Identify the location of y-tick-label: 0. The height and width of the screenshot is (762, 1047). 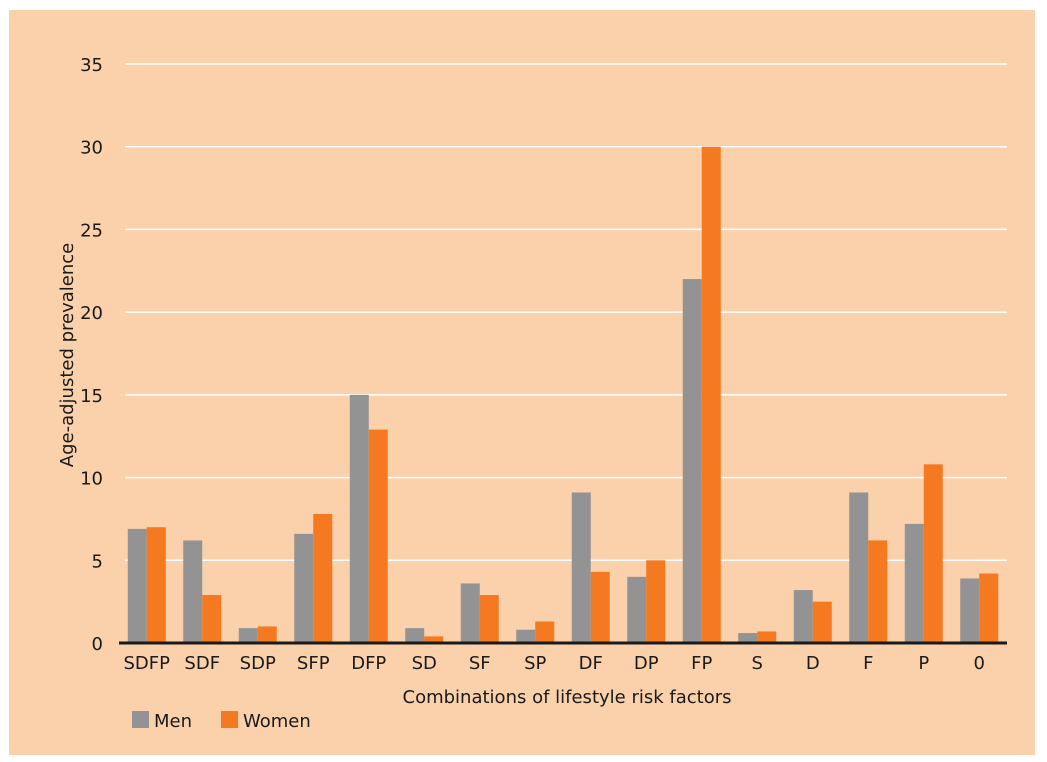
(97, 644).